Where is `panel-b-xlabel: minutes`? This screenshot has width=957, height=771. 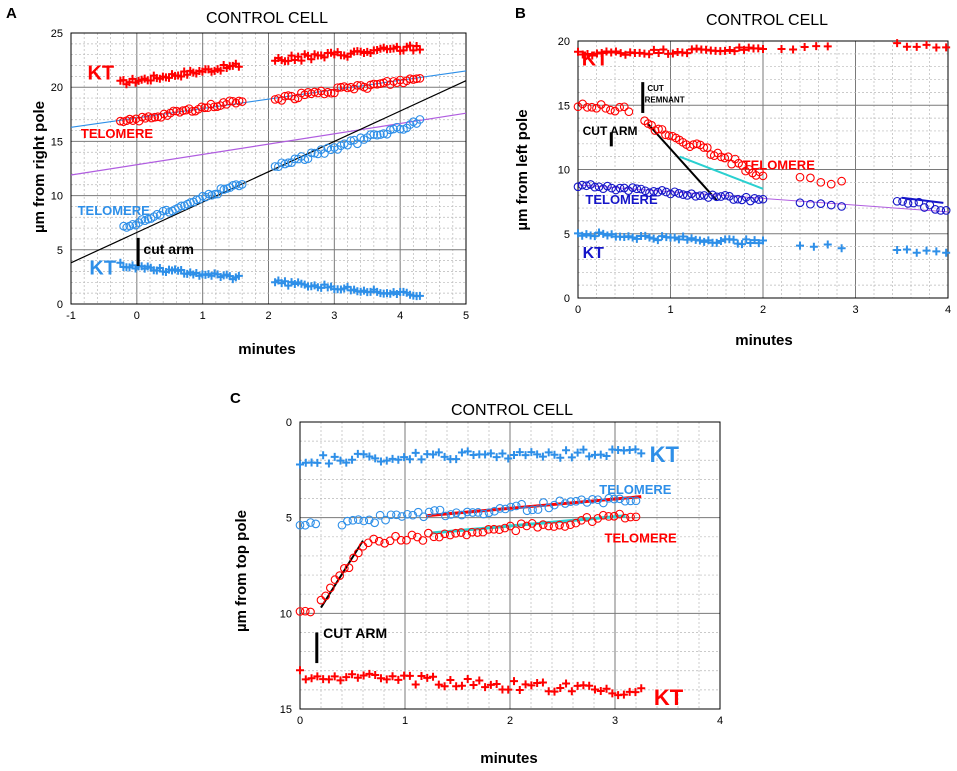
panel-b-xlabel: minutes is located at coordinates (764, 340).